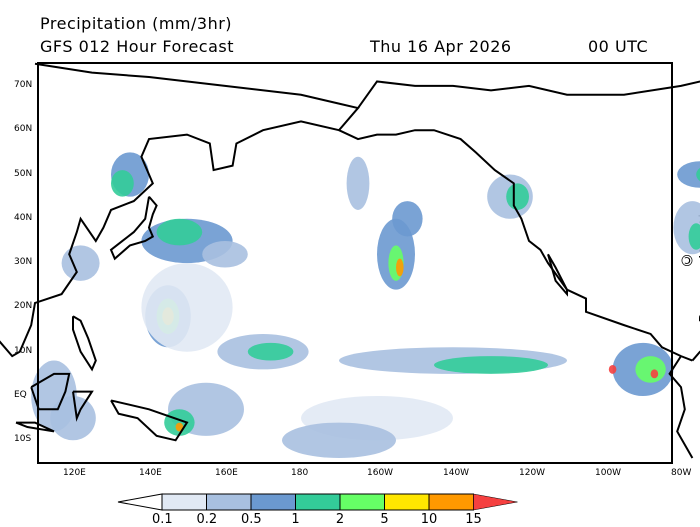 This screenshot has width=700, height=527. I want to click on colorbar-tick-label: 15, so click(473, 519).